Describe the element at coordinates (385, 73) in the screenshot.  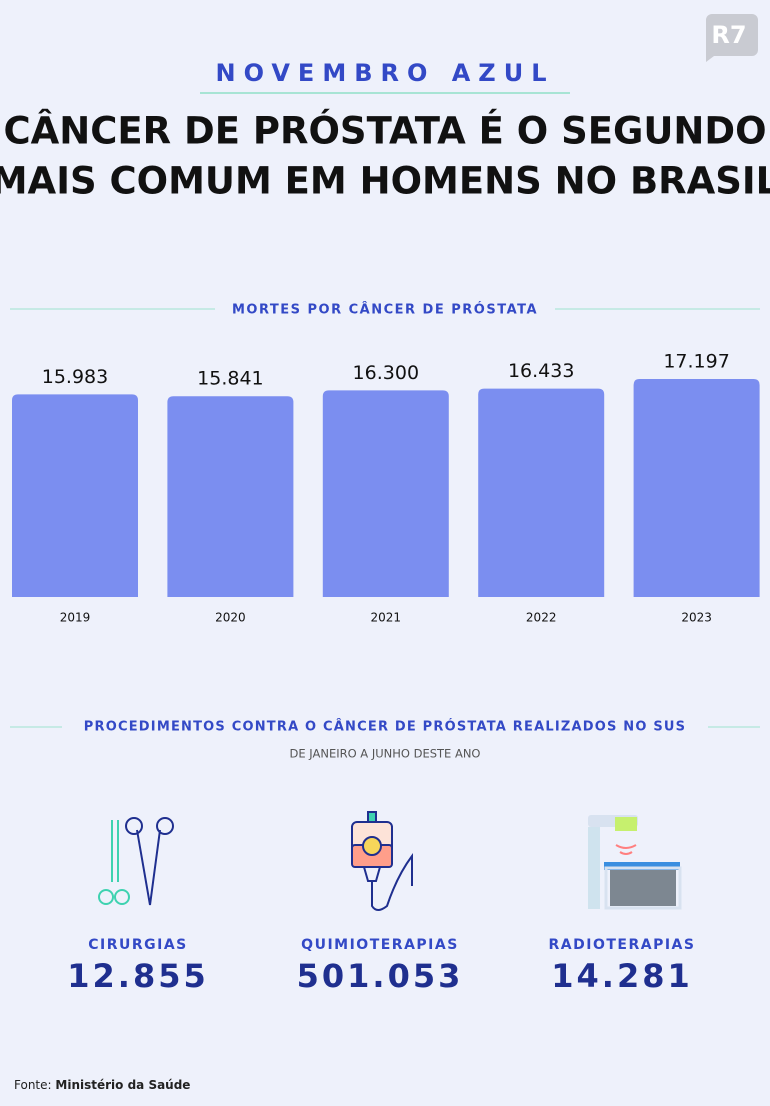
I see `kicker: NOVEMBRO AZUL` at that location.